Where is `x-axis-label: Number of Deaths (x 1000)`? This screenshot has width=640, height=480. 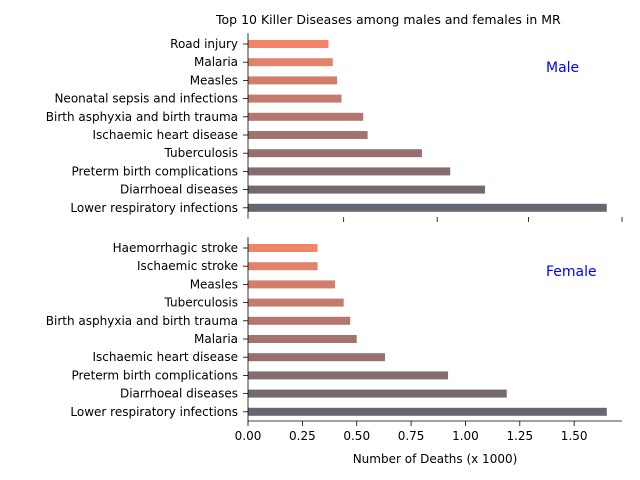
x-axis-label: Number of Deaths (x 1000) is located at coordinates (435, 459).